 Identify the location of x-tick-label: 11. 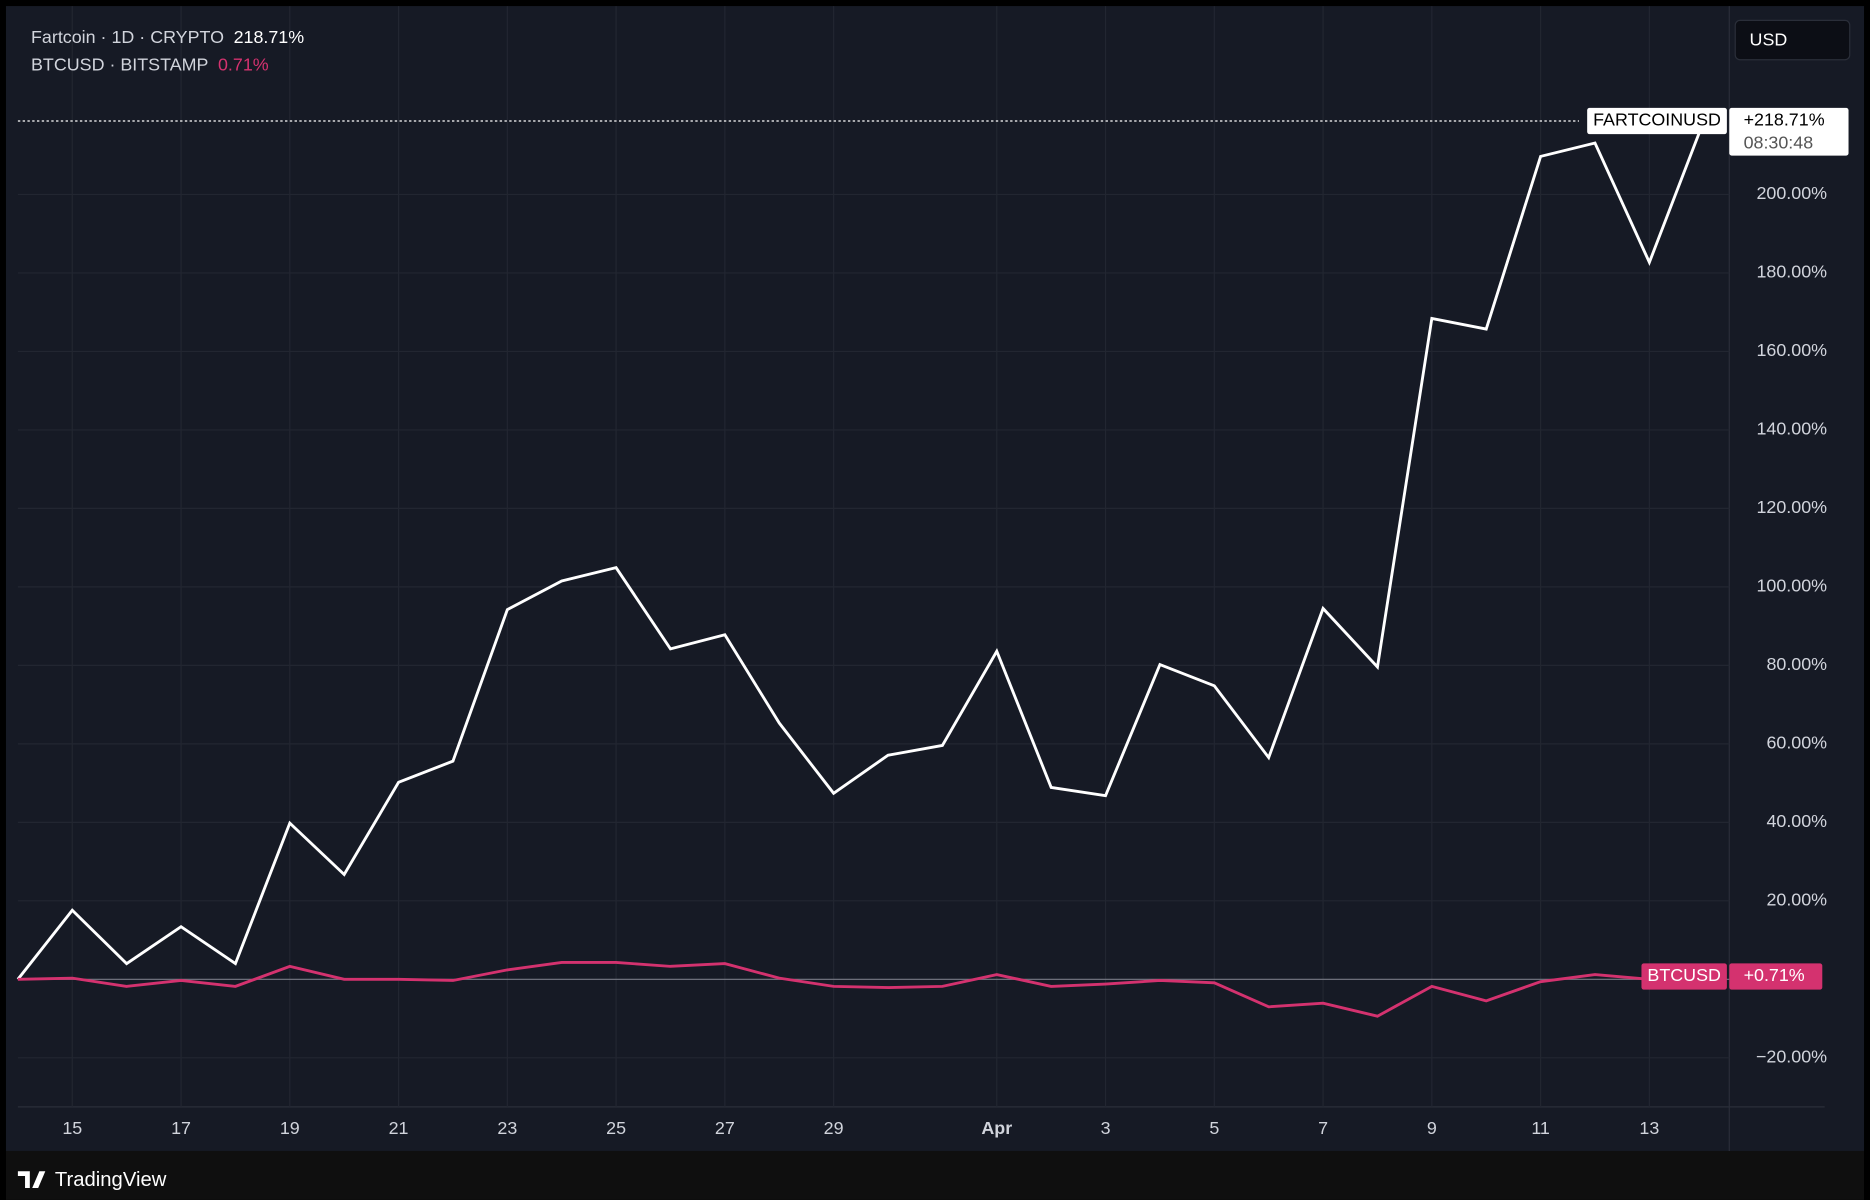
(1540, 1128).